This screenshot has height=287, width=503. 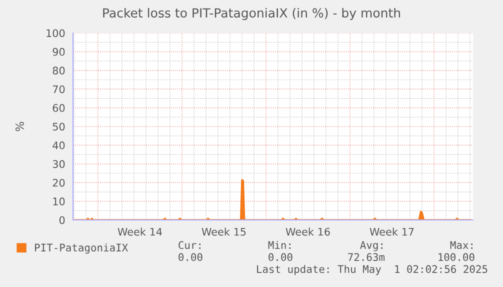 What do you see at coordinates (189, 245) in the screenshot?
I see `text: Cur:` at bounding box center [189, 245].